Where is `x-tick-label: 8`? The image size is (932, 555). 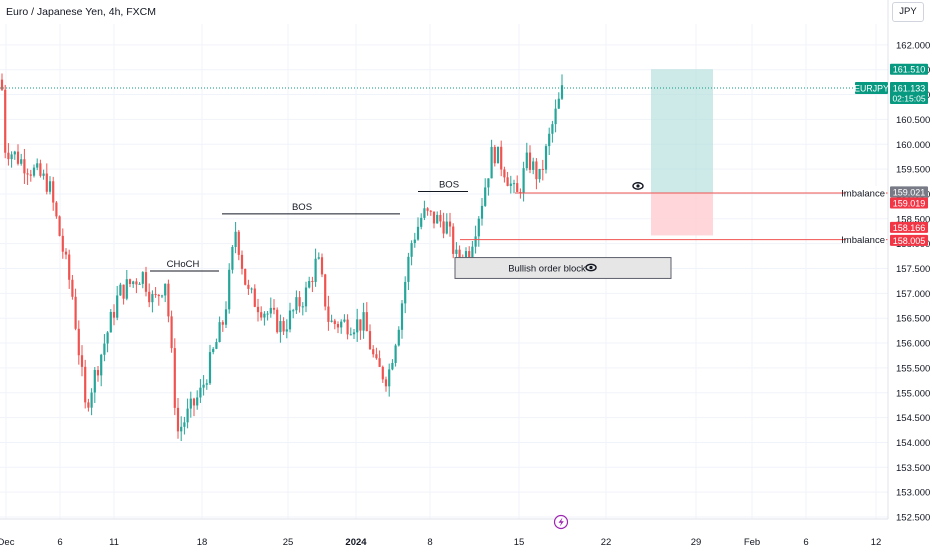 x-tick-label: 8 is located at coordinates (429, 542).